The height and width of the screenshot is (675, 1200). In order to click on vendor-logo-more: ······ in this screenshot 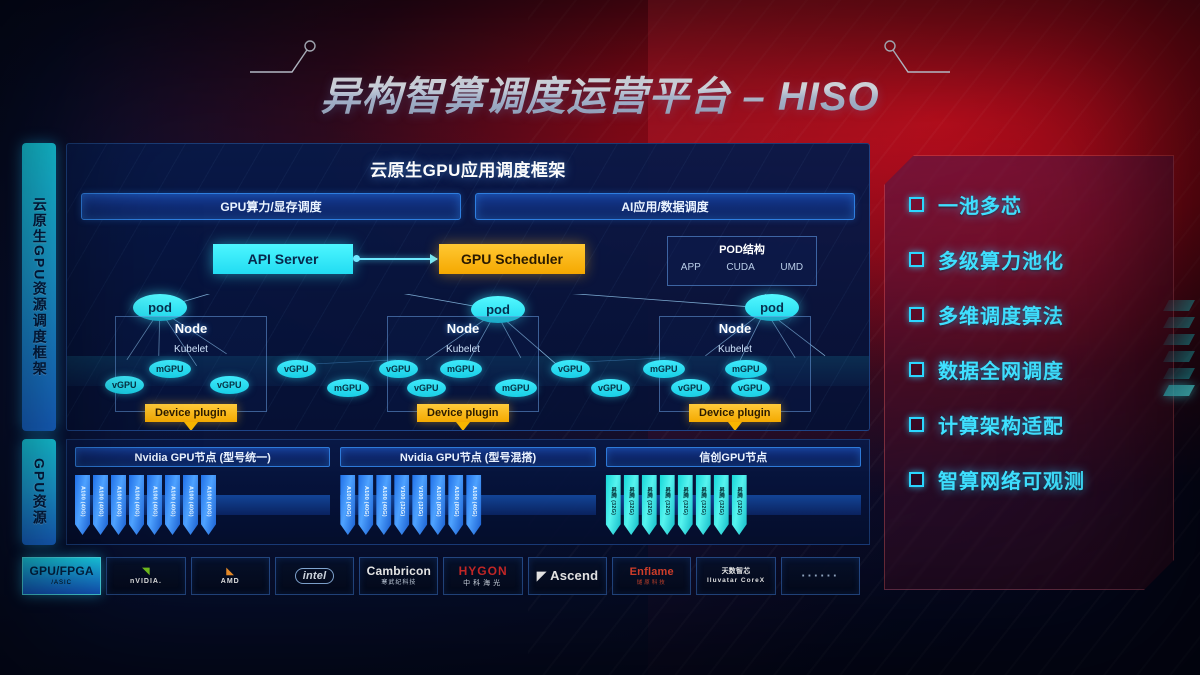, I will do `click(820, 576)`.